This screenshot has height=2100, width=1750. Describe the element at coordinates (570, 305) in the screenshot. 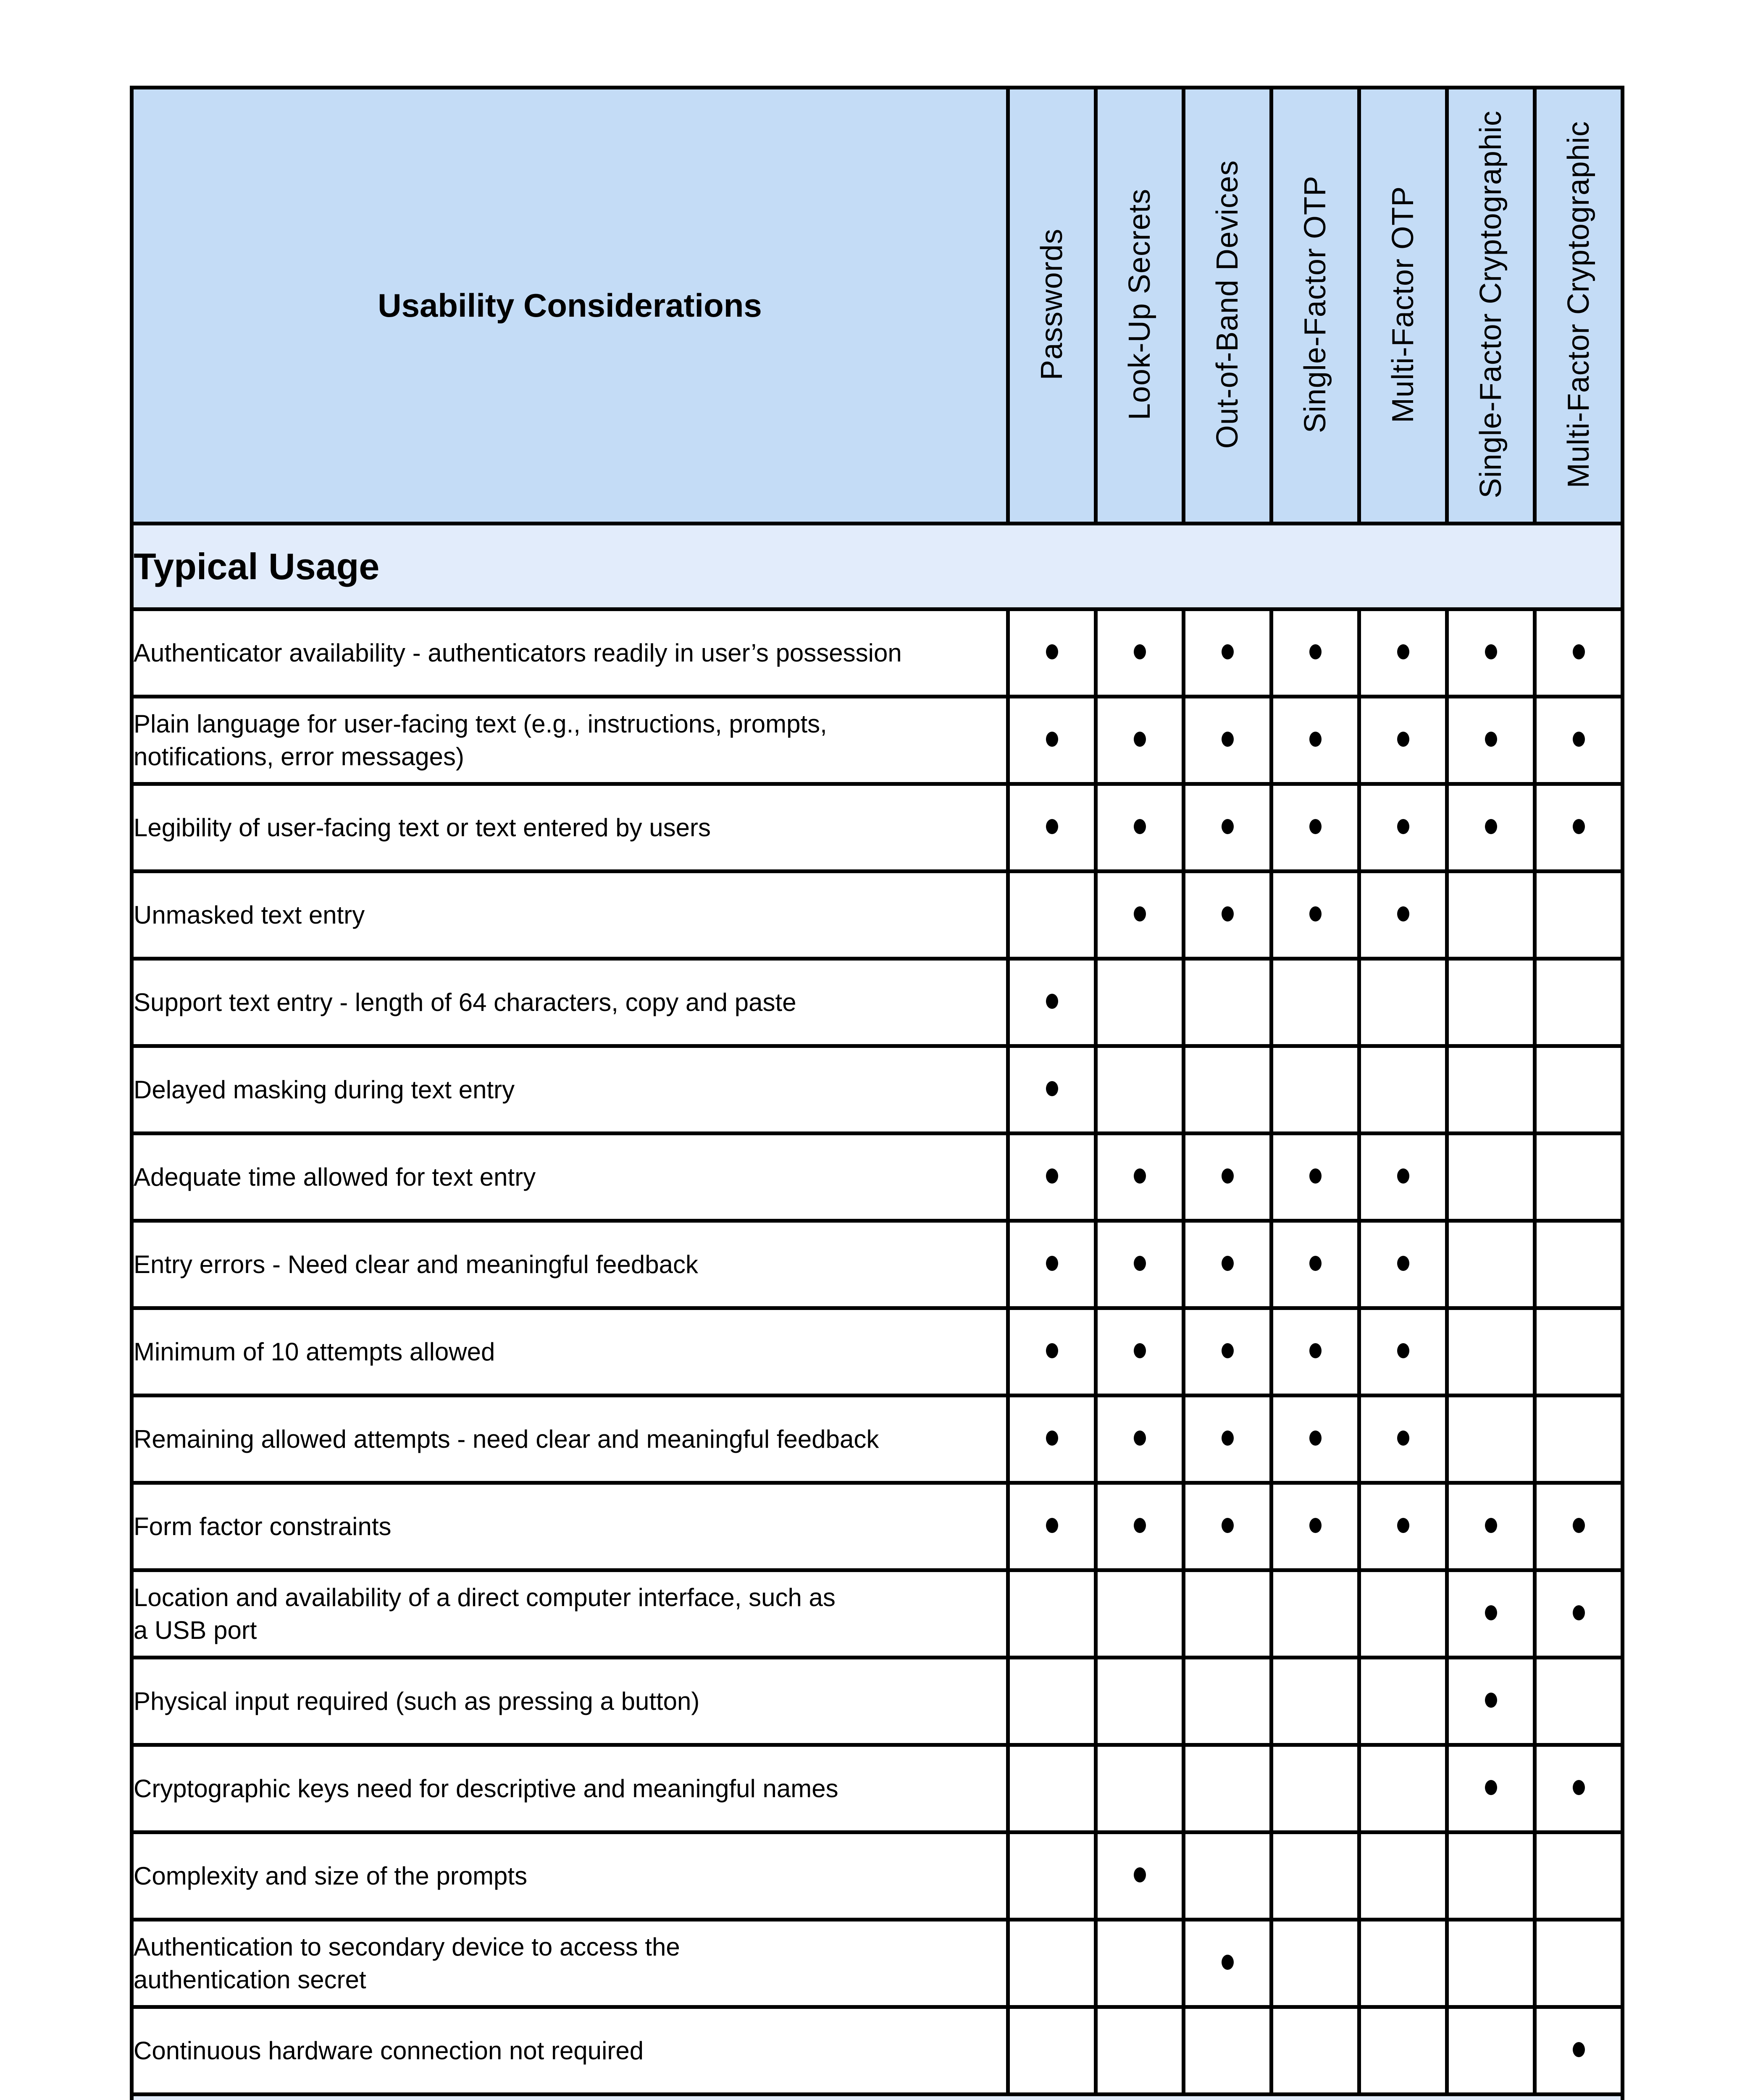

I see `corner-header-cell: Usability Considerations` at that location.